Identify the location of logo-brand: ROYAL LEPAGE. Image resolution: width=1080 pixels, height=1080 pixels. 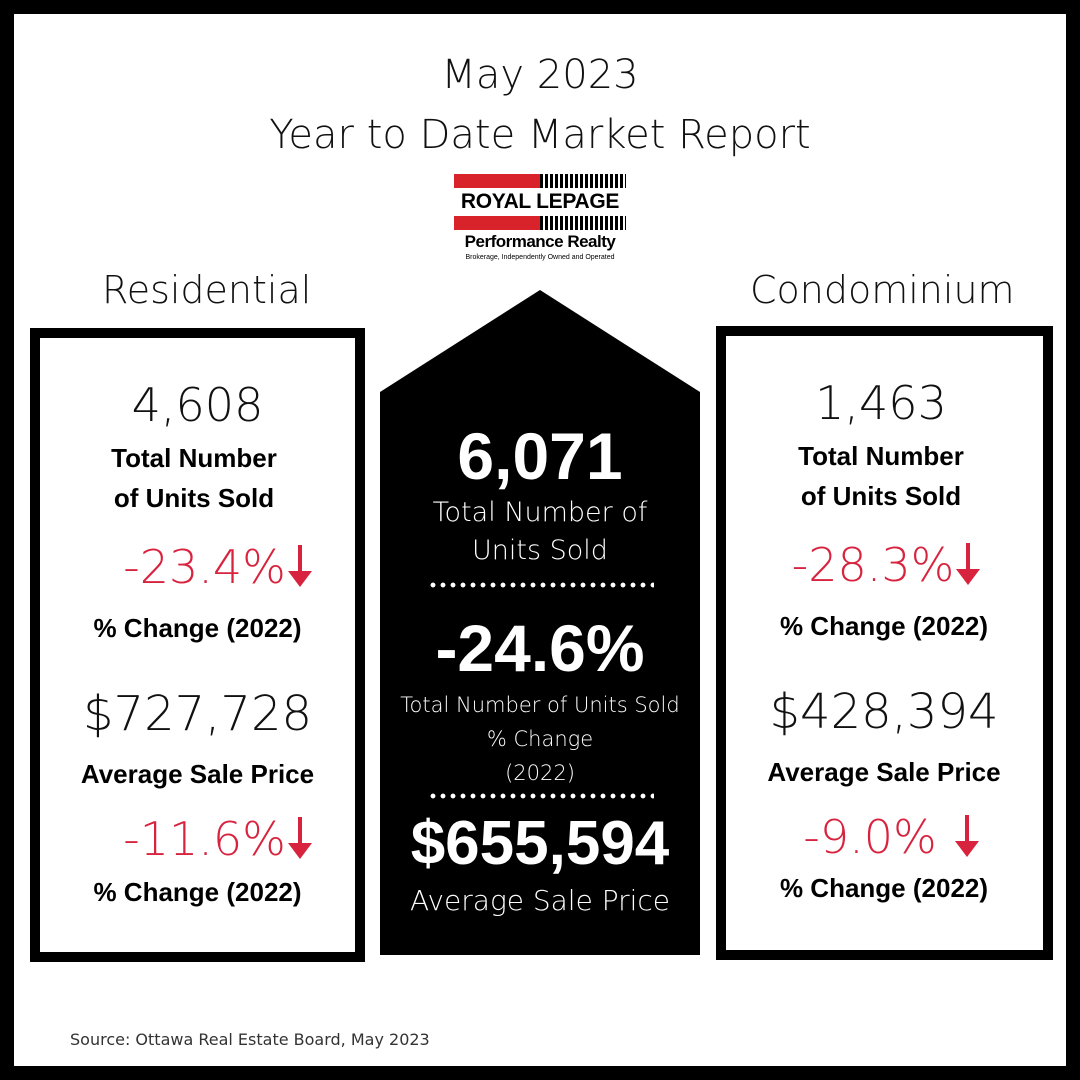
(540, 201).